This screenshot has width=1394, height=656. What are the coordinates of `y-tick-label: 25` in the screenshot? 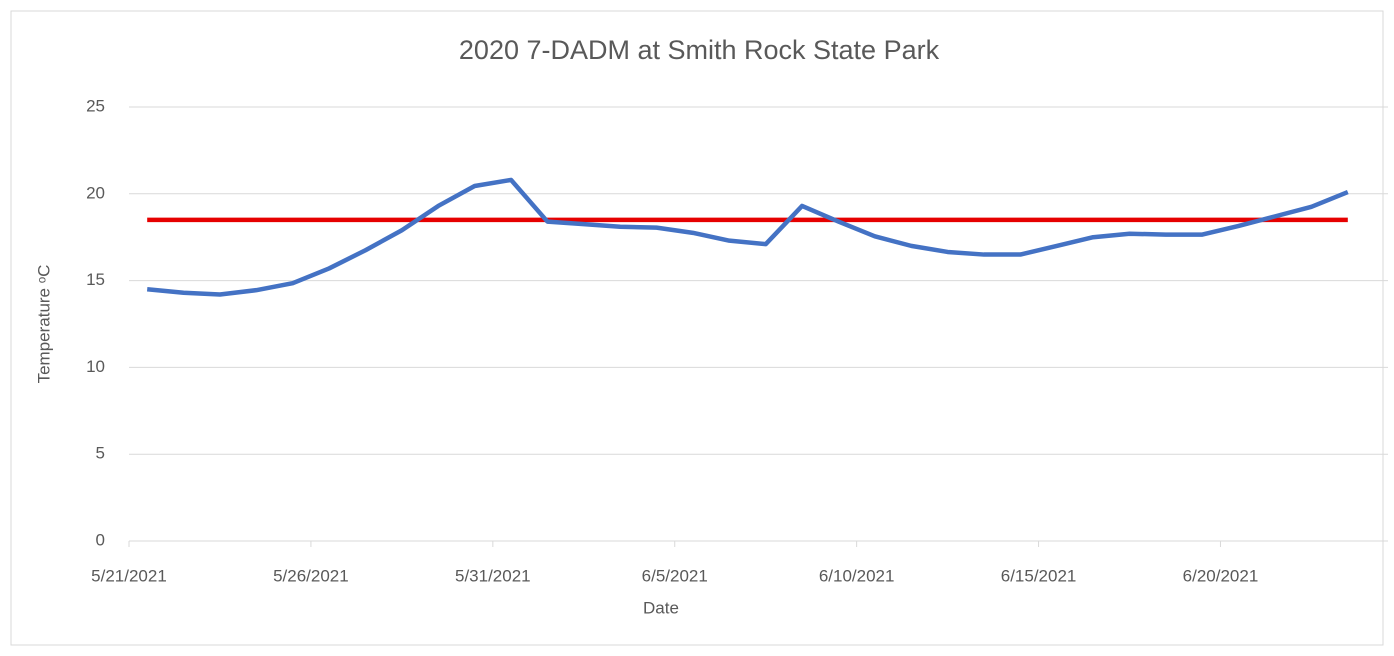 It's located at (95, 105).